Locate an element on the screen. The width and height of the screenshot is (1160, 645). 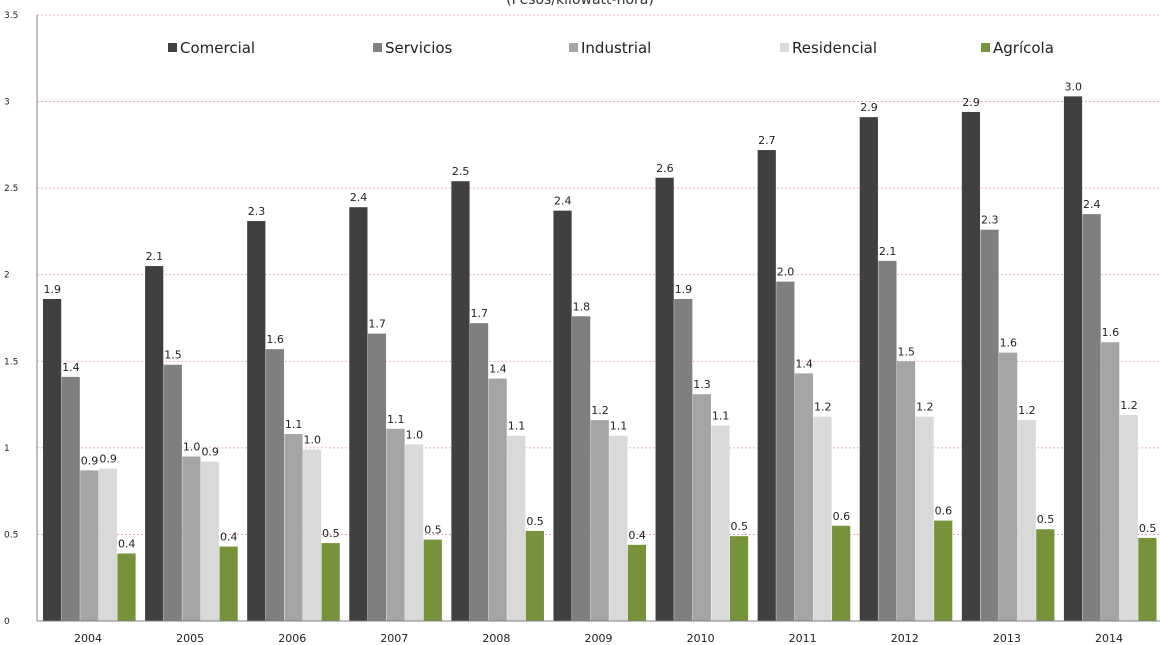
bar-residencial-2007 is located at coordinates (414, 532).